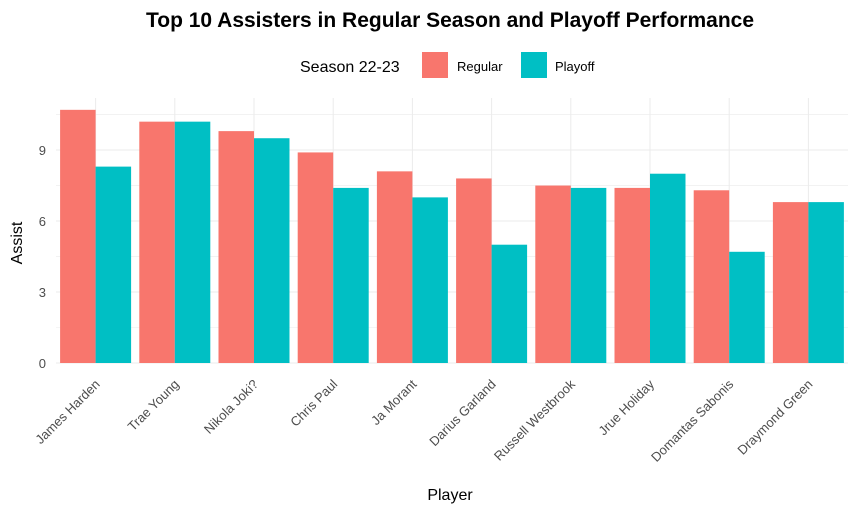 This screenshot has width=862, height=520. I want to click on y-tick-label: 3, so click(42, 292).